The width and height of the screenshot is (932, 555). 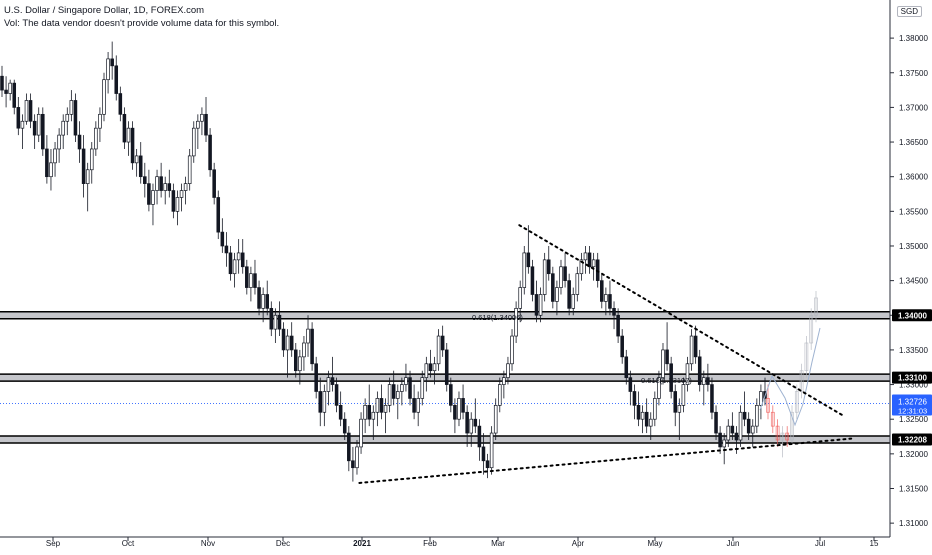 I want to click on y-tick-label: 1.35000, so click(x=913, y=246).